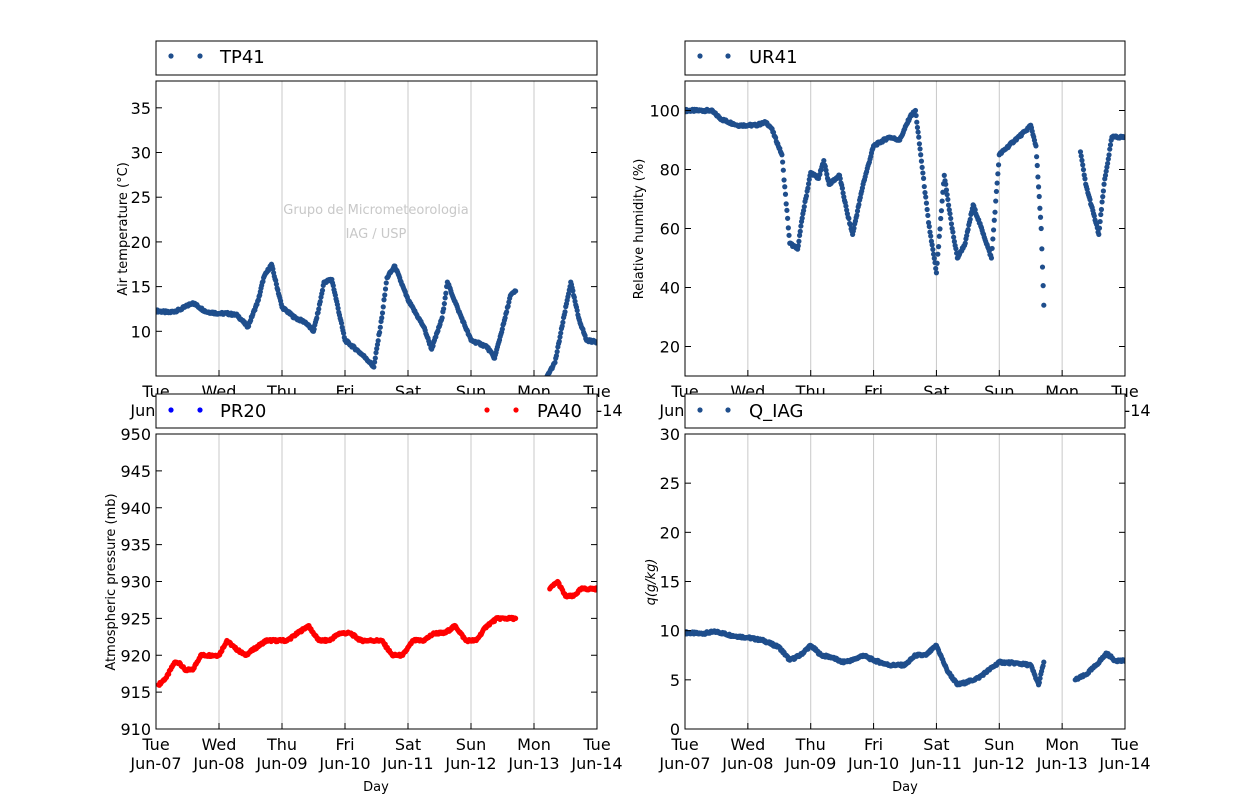  Describe the element at coordinates (516, 410) in the screenshot. I see `pressure-legend-marker-pa40` at that location.